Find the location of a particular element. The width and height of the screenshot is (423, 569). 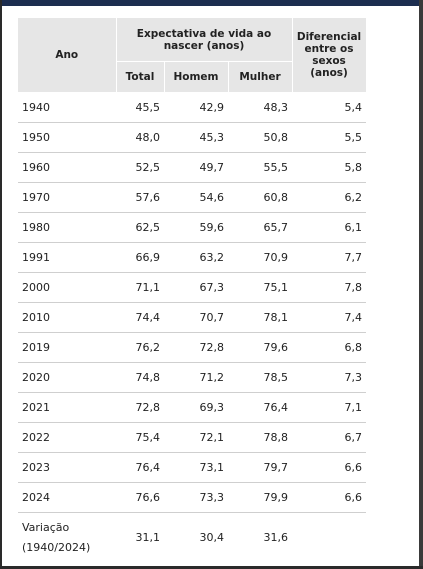

cell: 73,3 is located at coordinates (196, 497).